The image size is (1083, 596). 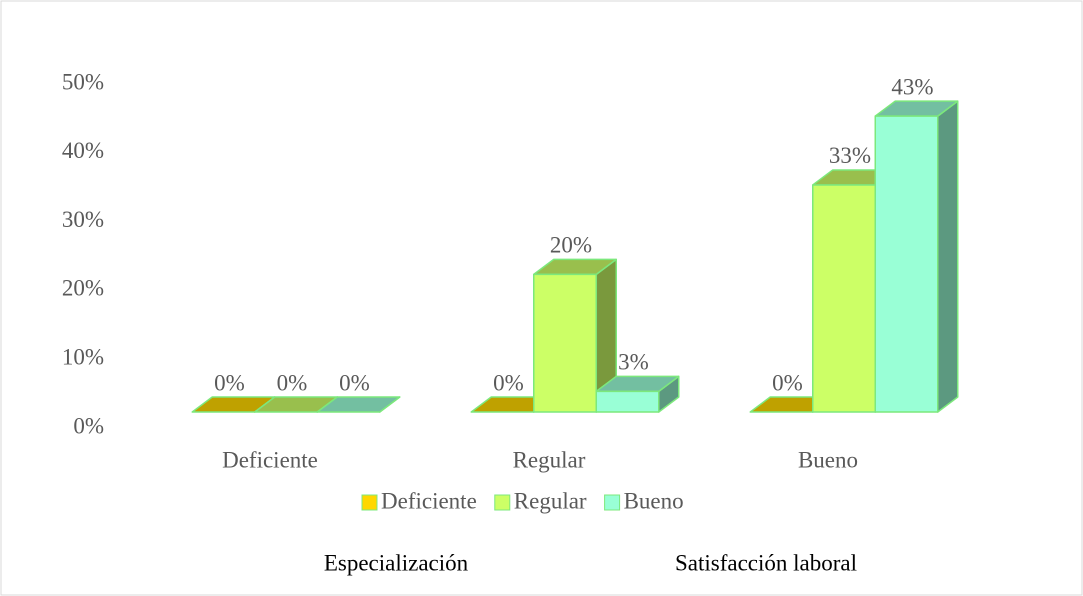 I want to click on x-tick-label: Regular, so click(x=549, y=459).